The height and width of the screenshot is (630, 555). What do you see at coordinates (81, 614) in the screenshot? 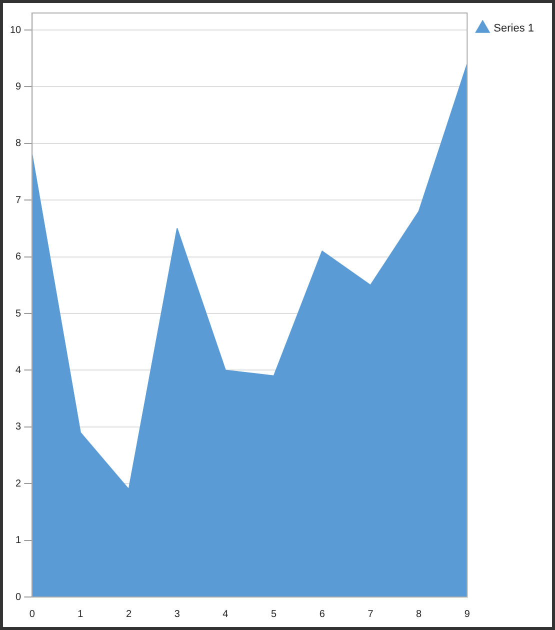
I see `x-tick-label: 1` at bounding box center [81, 614].